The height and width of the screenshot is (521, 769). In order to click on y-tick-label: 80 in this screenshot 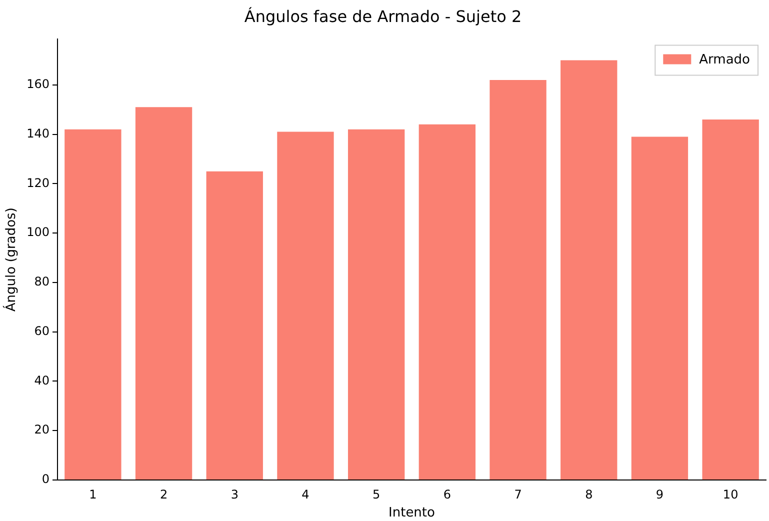, I will do `click(42, 281)`.